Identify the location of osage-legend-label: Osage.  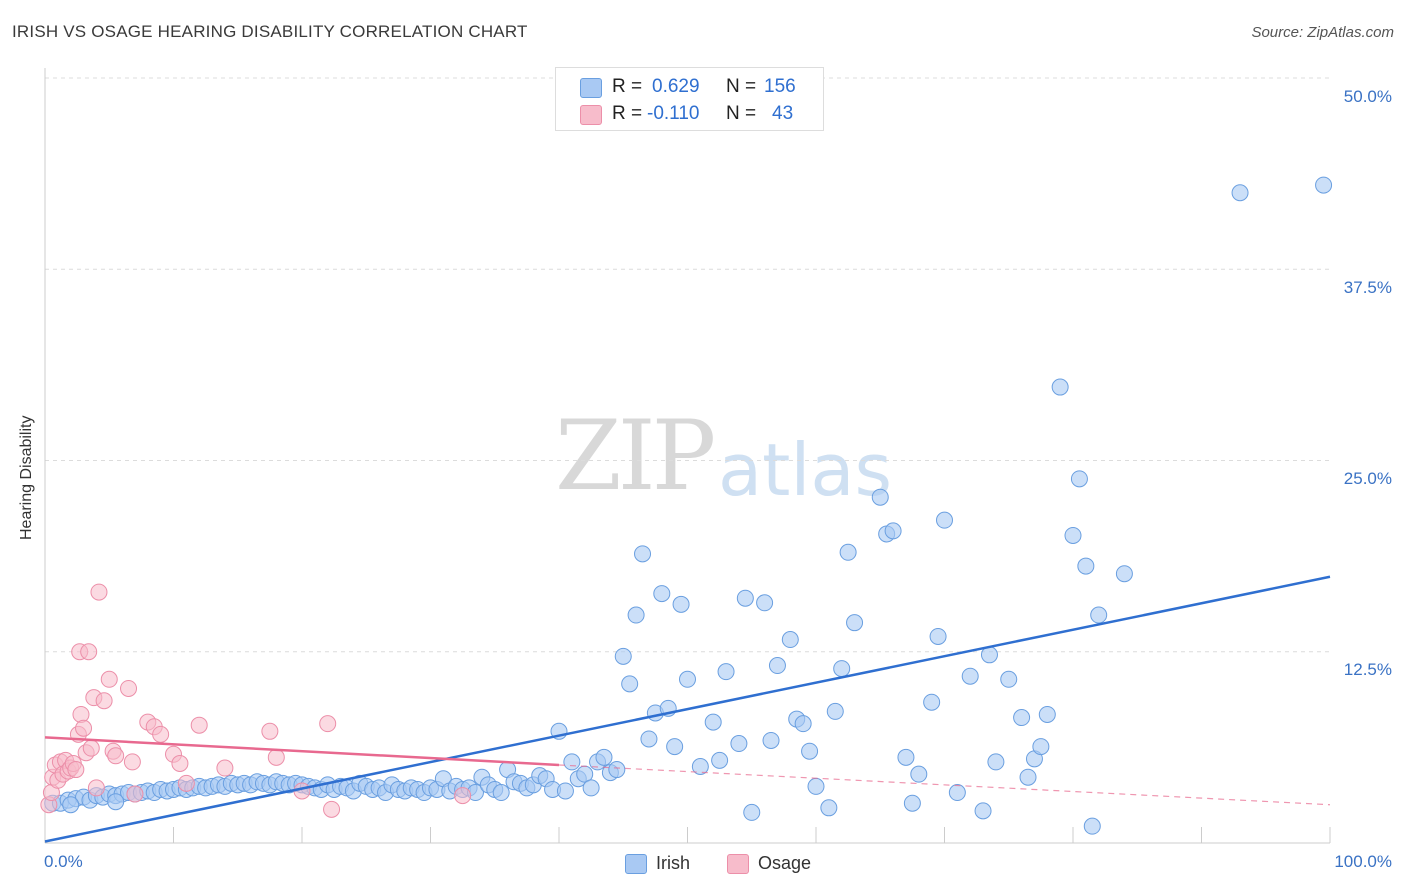
(785, 863).